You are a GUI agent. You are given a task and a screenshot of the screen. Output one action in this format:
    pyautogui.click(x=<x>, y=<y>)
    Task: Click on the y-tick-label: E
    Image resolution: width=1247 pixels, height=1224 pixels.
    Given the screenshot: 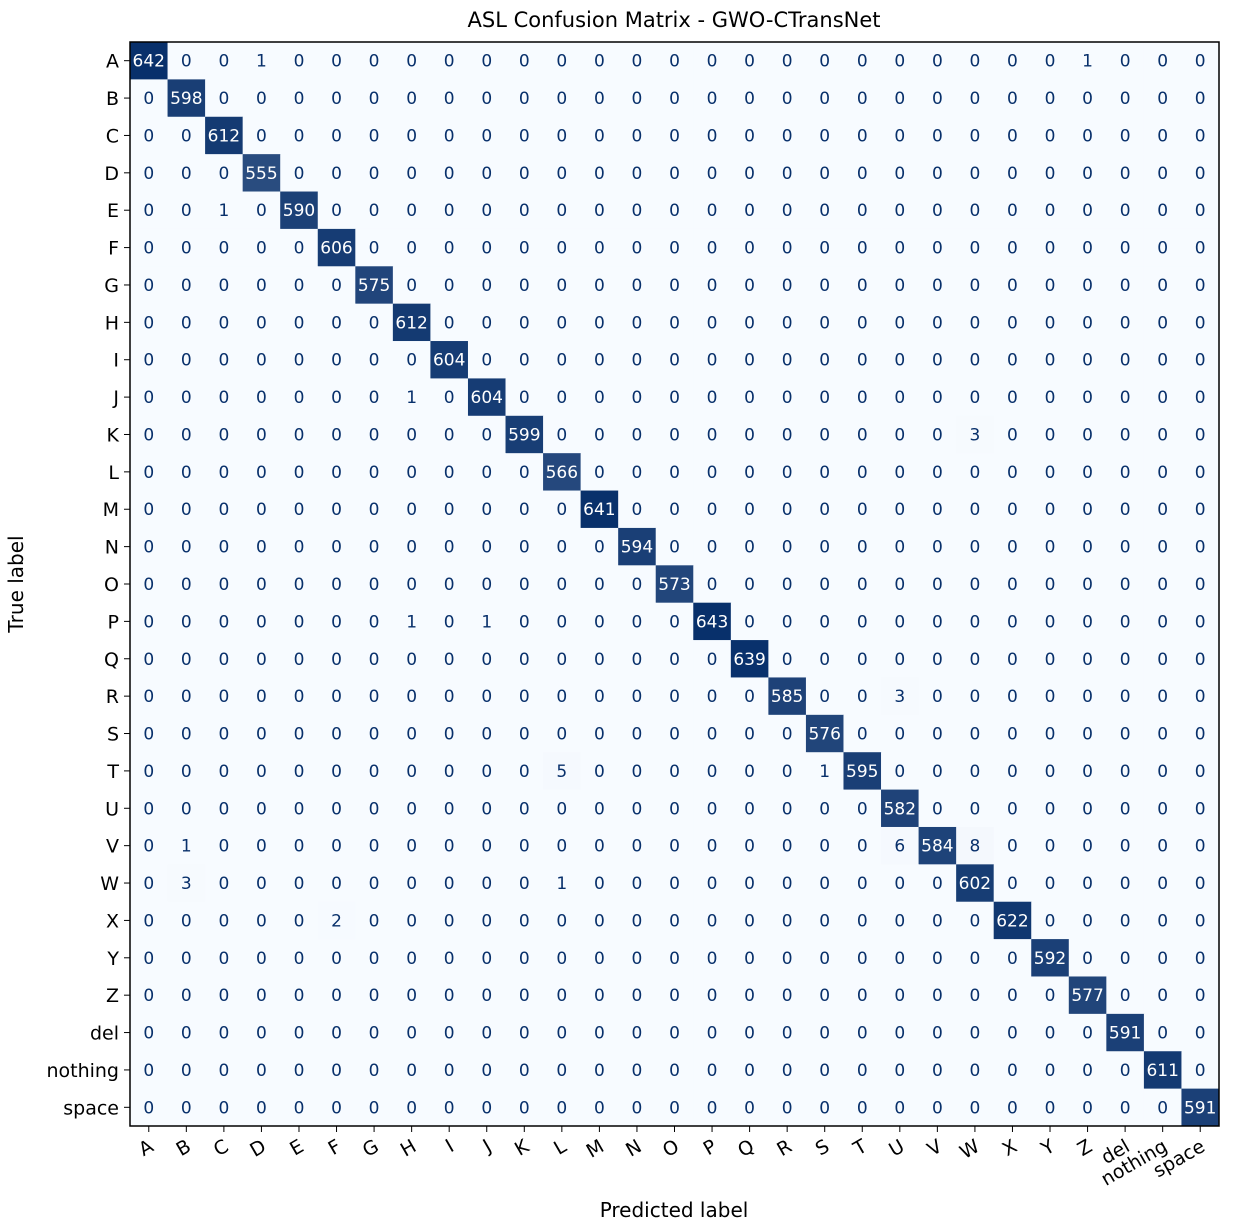 What is the action you would take?
    pyautogui.click(x=113, y=211)
    